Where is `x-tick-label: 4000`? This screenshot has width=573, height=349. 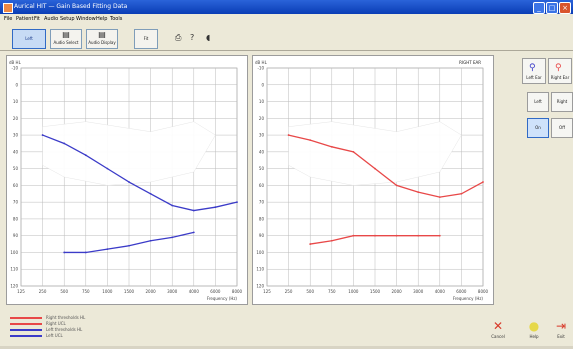
x-tick-label: 4000 is located at coordinates (440, 291).